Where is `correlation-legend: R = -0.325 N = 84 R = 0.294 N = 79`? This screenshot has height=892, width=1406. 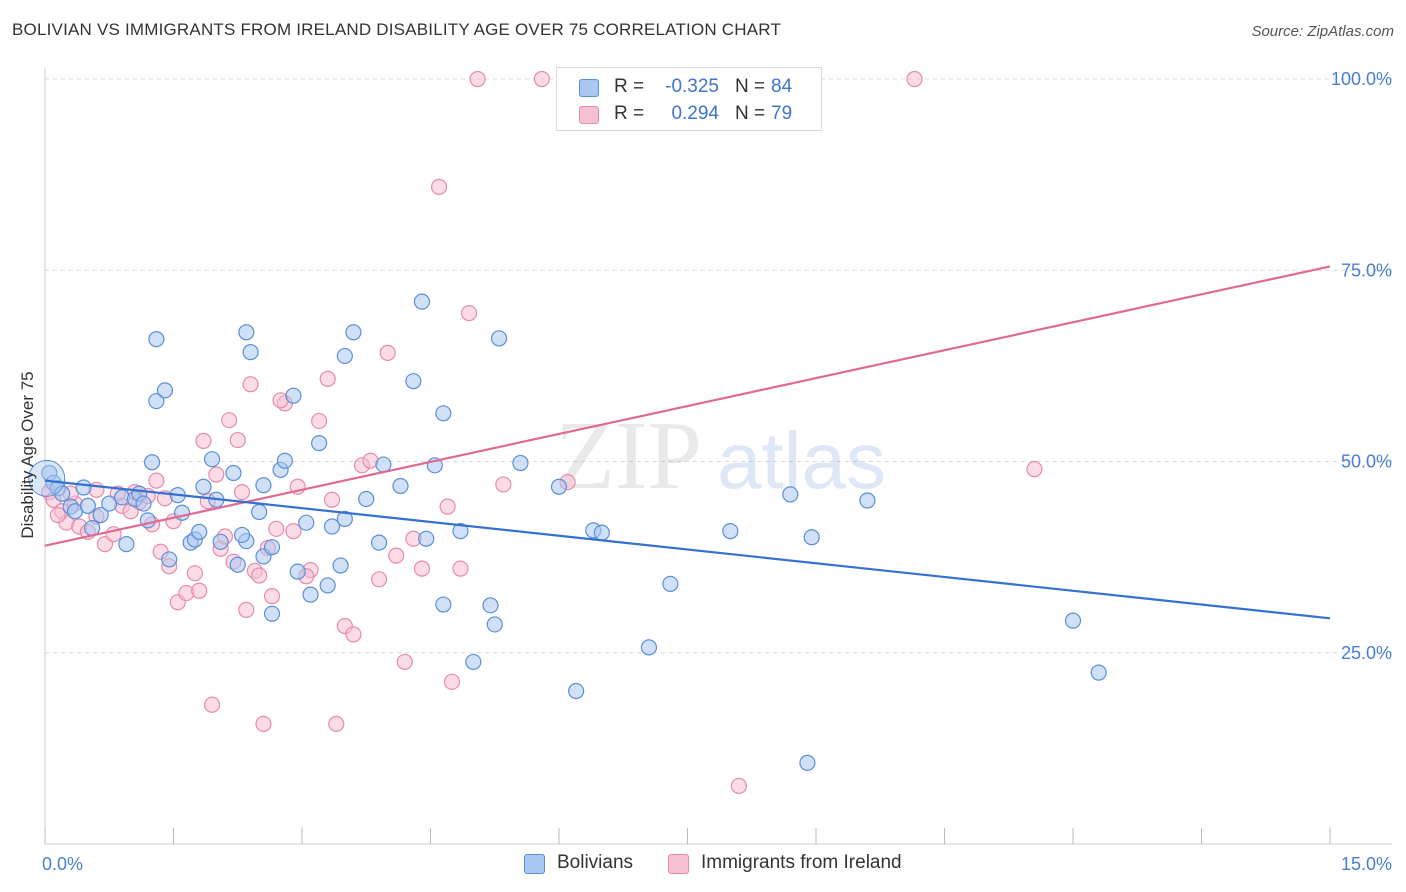
correlation-legend: R = -0.325 N = 84 R = 0.294 N = 79 is located at coordinates (689, 99).